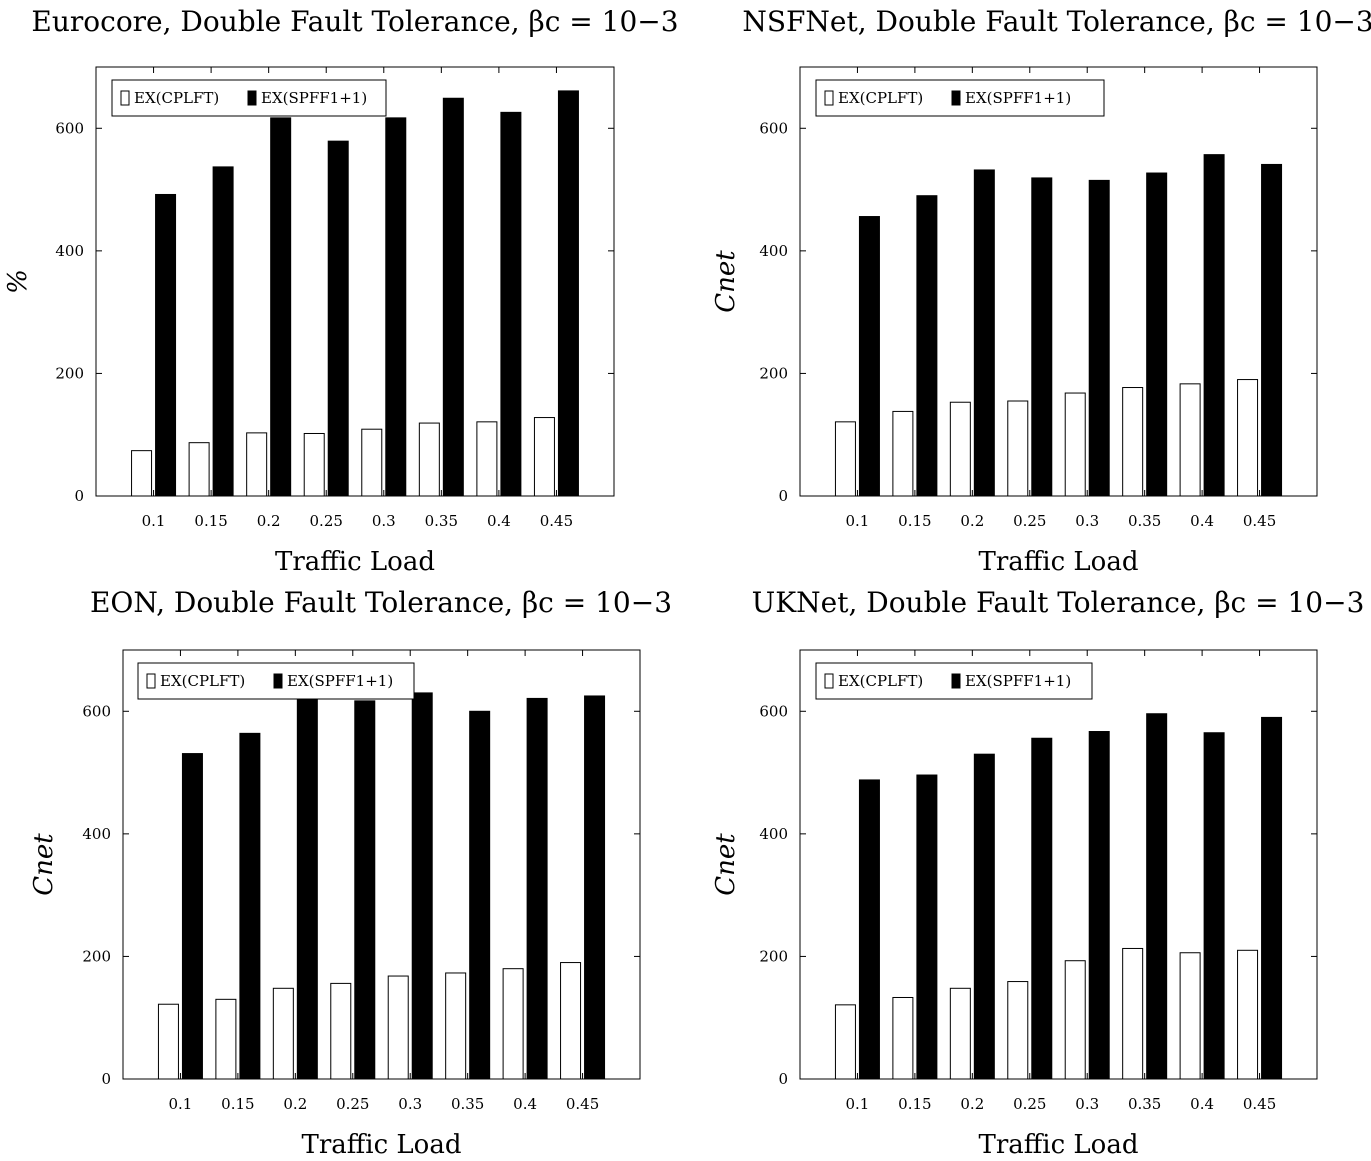 The width and height of the screenshot is (1371, 1161). What do you see at coordinates (381, 602) in the screenshot?
I see `chart-title: EON, Double Fault Tolerance, βc = 10−3` at bounding box center [381, 602].